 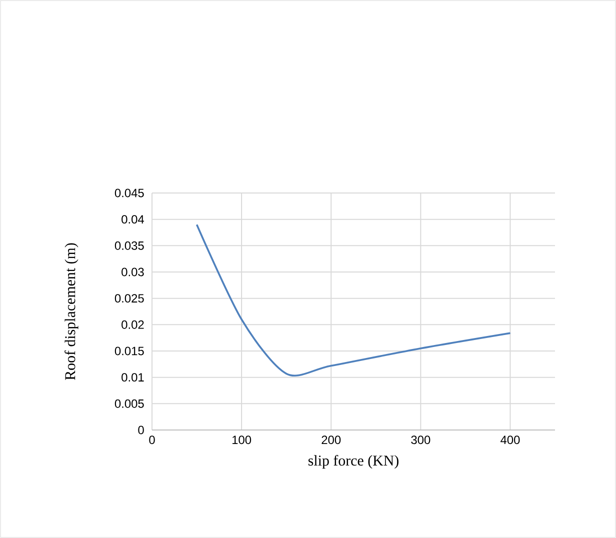 What do you see at coordinates (141, 430) in the screenshot?
I see `y-tick-label: 0` at bounding box center [141, 430].